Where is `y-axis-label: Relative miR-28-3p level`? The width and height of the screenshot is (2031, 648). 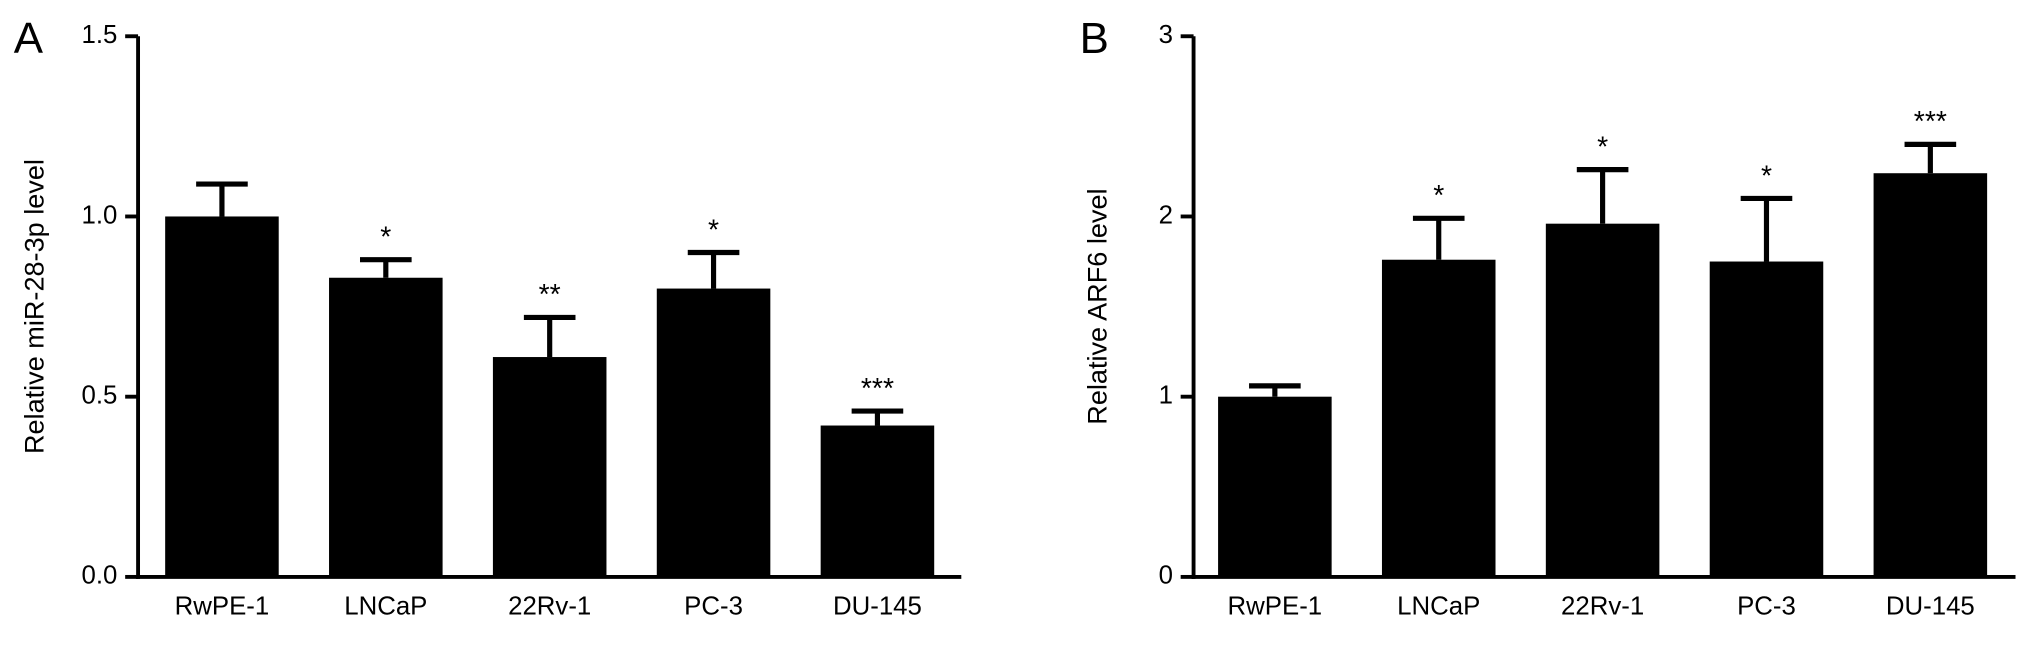 y-axis-label: Relative miR-28-3p level is located at coordinates (33, 306).